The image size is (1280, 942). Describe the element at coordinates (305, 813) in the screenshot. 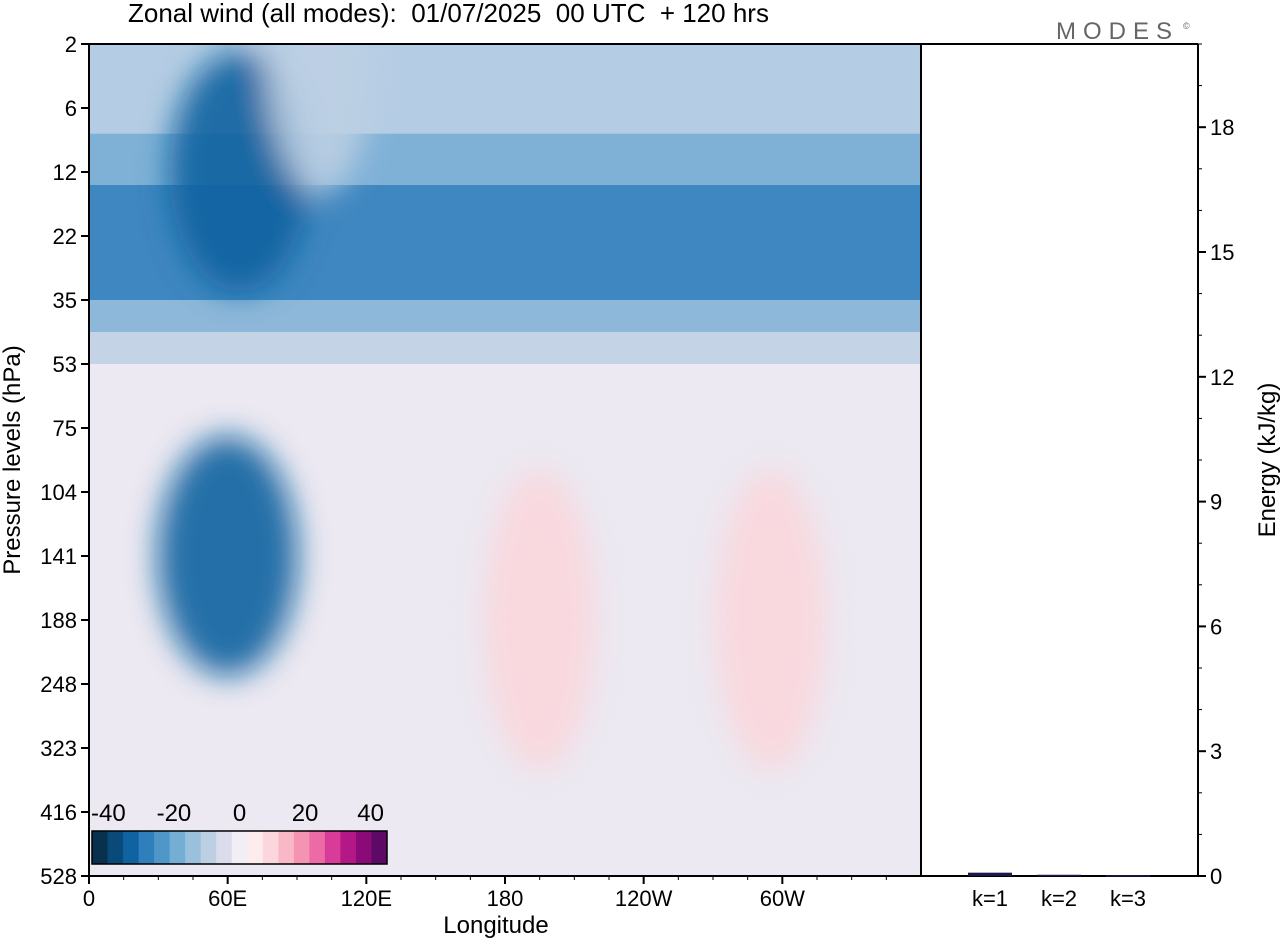

I see `colorbar-tick-20: 20` at that location.